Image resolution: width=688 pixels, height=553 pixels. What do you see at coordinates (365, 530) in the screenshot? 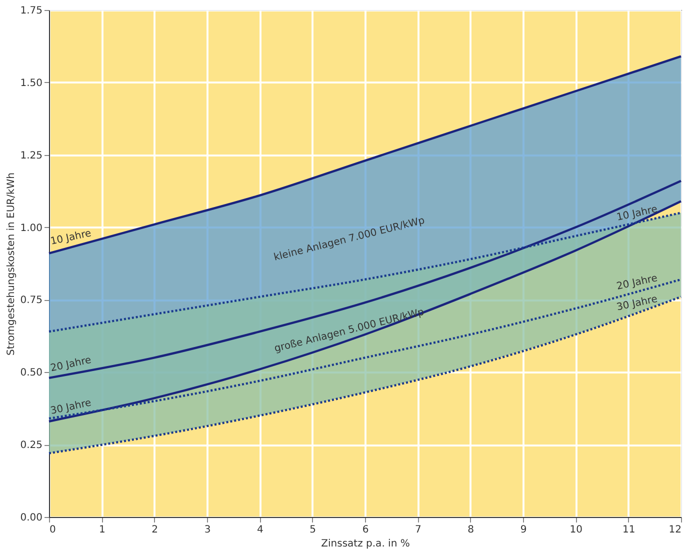
I see `x-tick-label: 6` at bounding box center [365, 530].